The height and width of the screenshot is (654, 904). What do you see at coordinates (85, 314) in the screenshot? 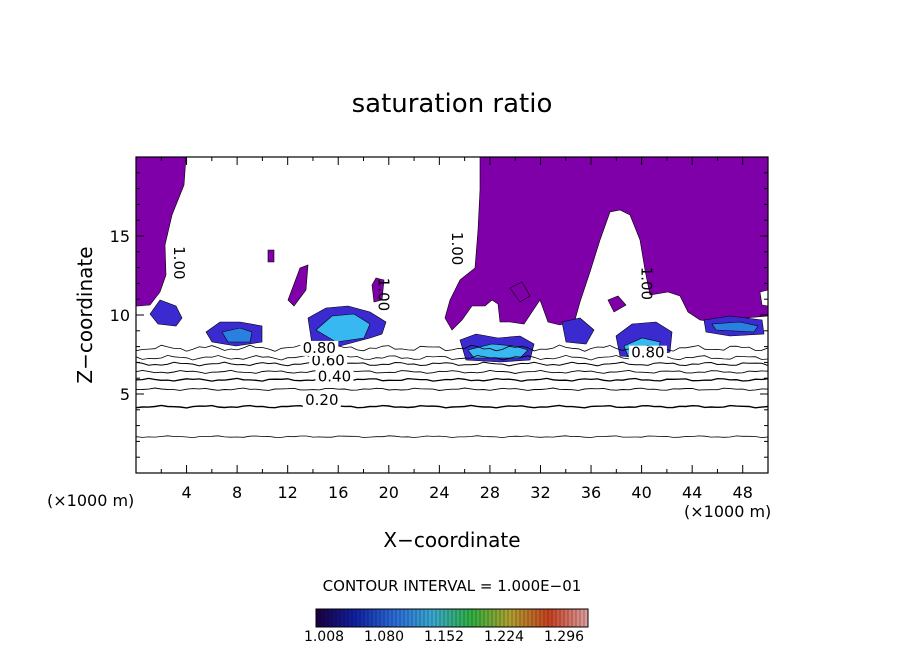
I see `y-axis-label: Z−coordinate` at bounding box center [85, 314].